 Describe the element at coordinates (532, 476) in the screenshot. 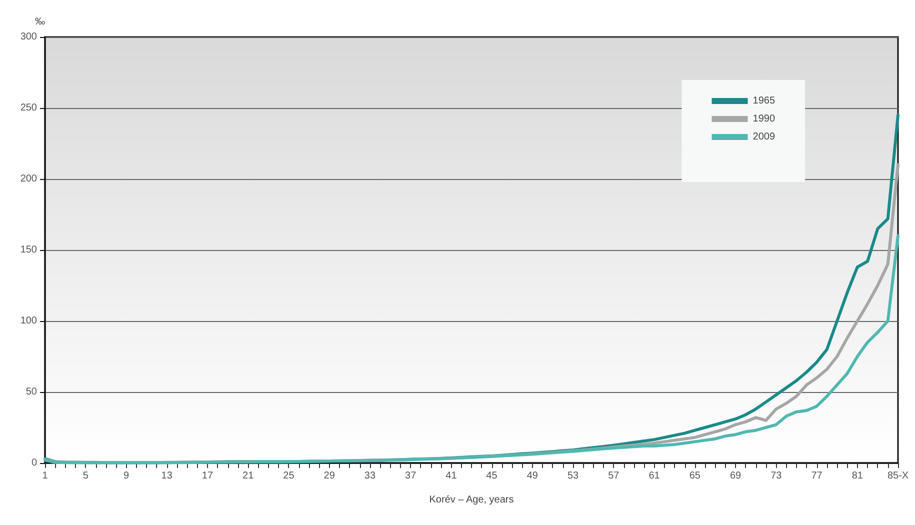

I see `x-tick-label: 49` at that location.